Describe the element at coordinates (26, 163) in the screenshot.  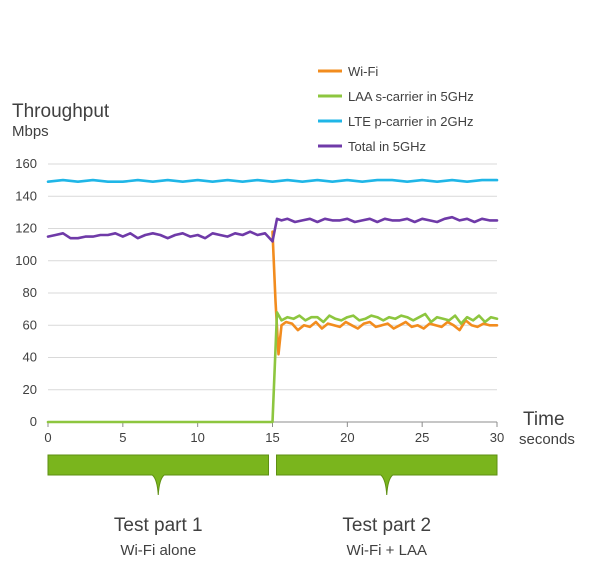
I see `y-tick-label: 160` at that location.